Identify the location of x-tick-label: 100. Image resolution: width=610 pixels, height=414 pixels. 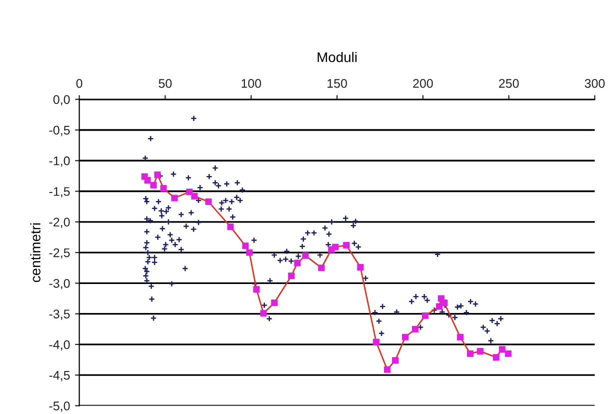
(252, 83).